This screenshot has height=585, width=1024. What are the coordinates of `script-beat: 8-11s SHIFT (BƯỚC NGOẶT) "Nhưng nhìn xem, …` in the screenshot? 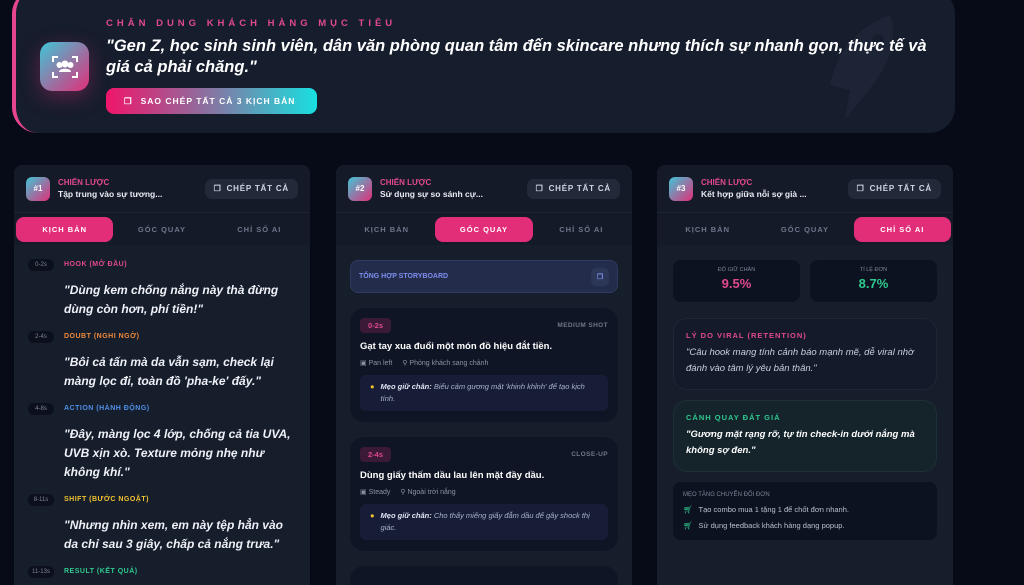 It's located at (162, 524).